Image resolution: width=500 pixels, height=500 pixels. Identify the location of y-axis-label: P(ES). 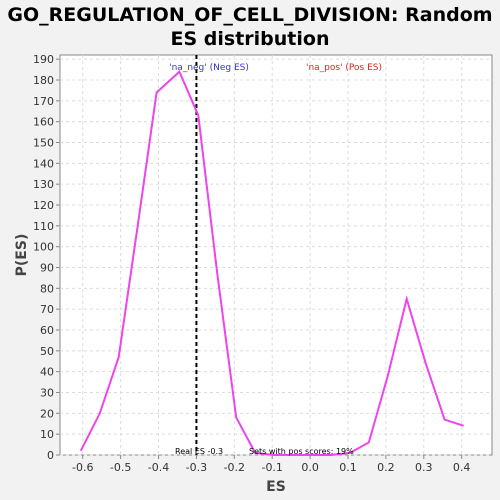
(22, 255).